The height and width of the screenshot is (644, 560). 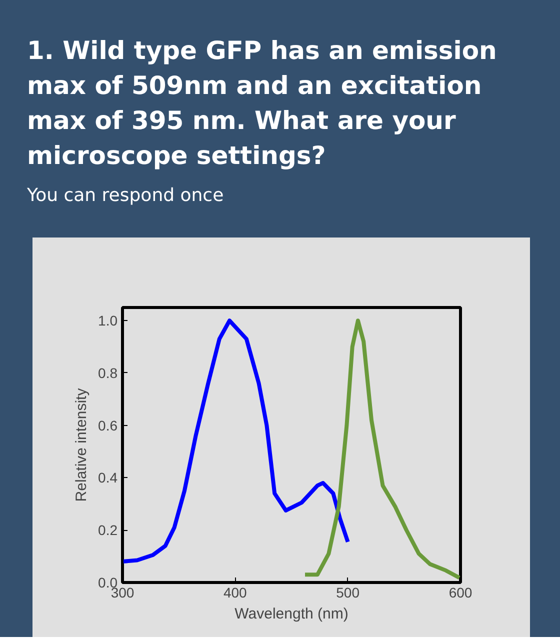 What do you see at coordinates (235, 592) in the screenshot?
I see `x-tick-label: 400` at bounding box center [235, 592].